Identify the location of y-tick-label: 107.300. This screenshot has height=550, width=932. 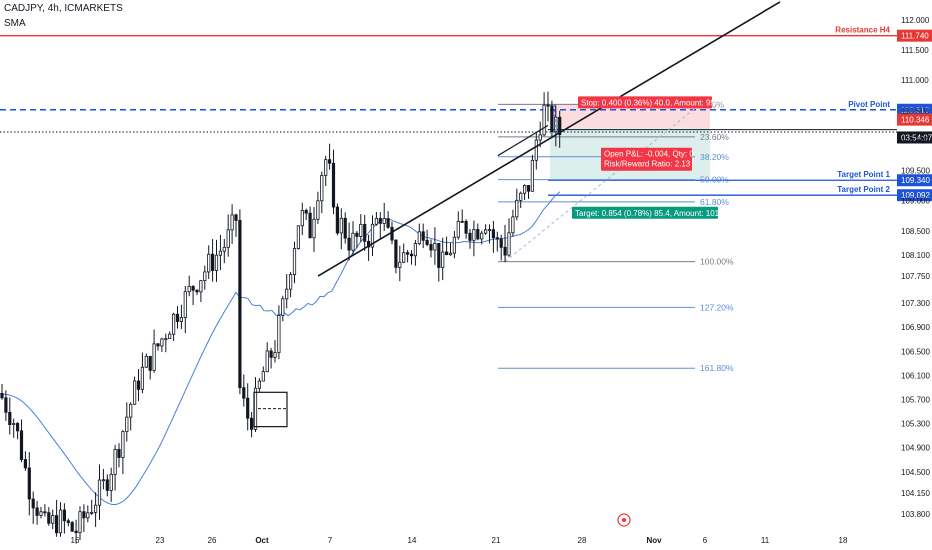
(915, 303).